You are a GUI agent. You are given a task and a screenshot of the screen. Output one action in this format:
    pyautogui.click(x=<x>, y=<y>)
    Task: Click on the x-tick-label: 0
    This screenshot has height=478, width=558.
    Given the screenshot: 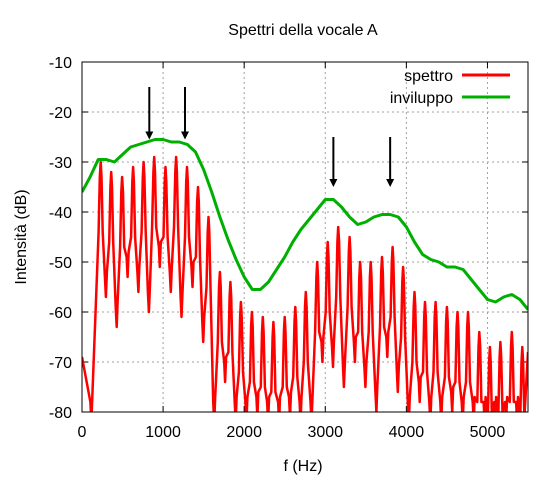 What is the action you would take?
    pyautogui.click(x=82, y=432)
    